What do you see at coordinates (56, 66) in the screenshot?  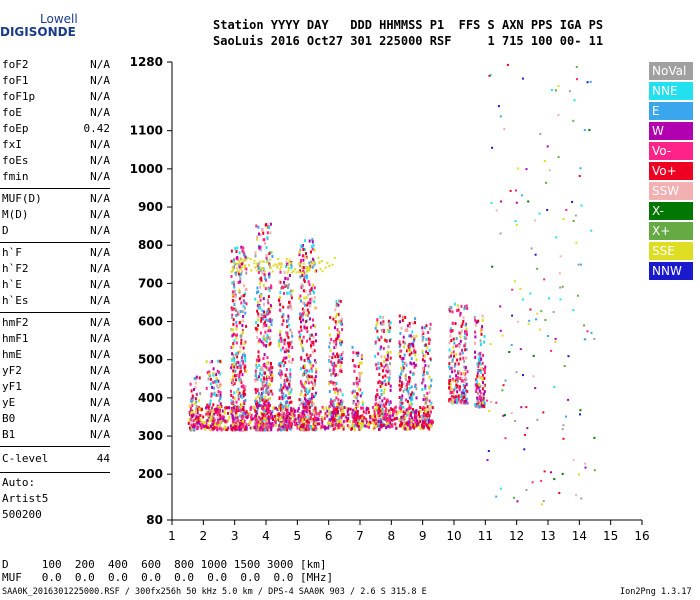 I see `param-row-fof2: foF2 N/A` at bounding box center [56, 66].